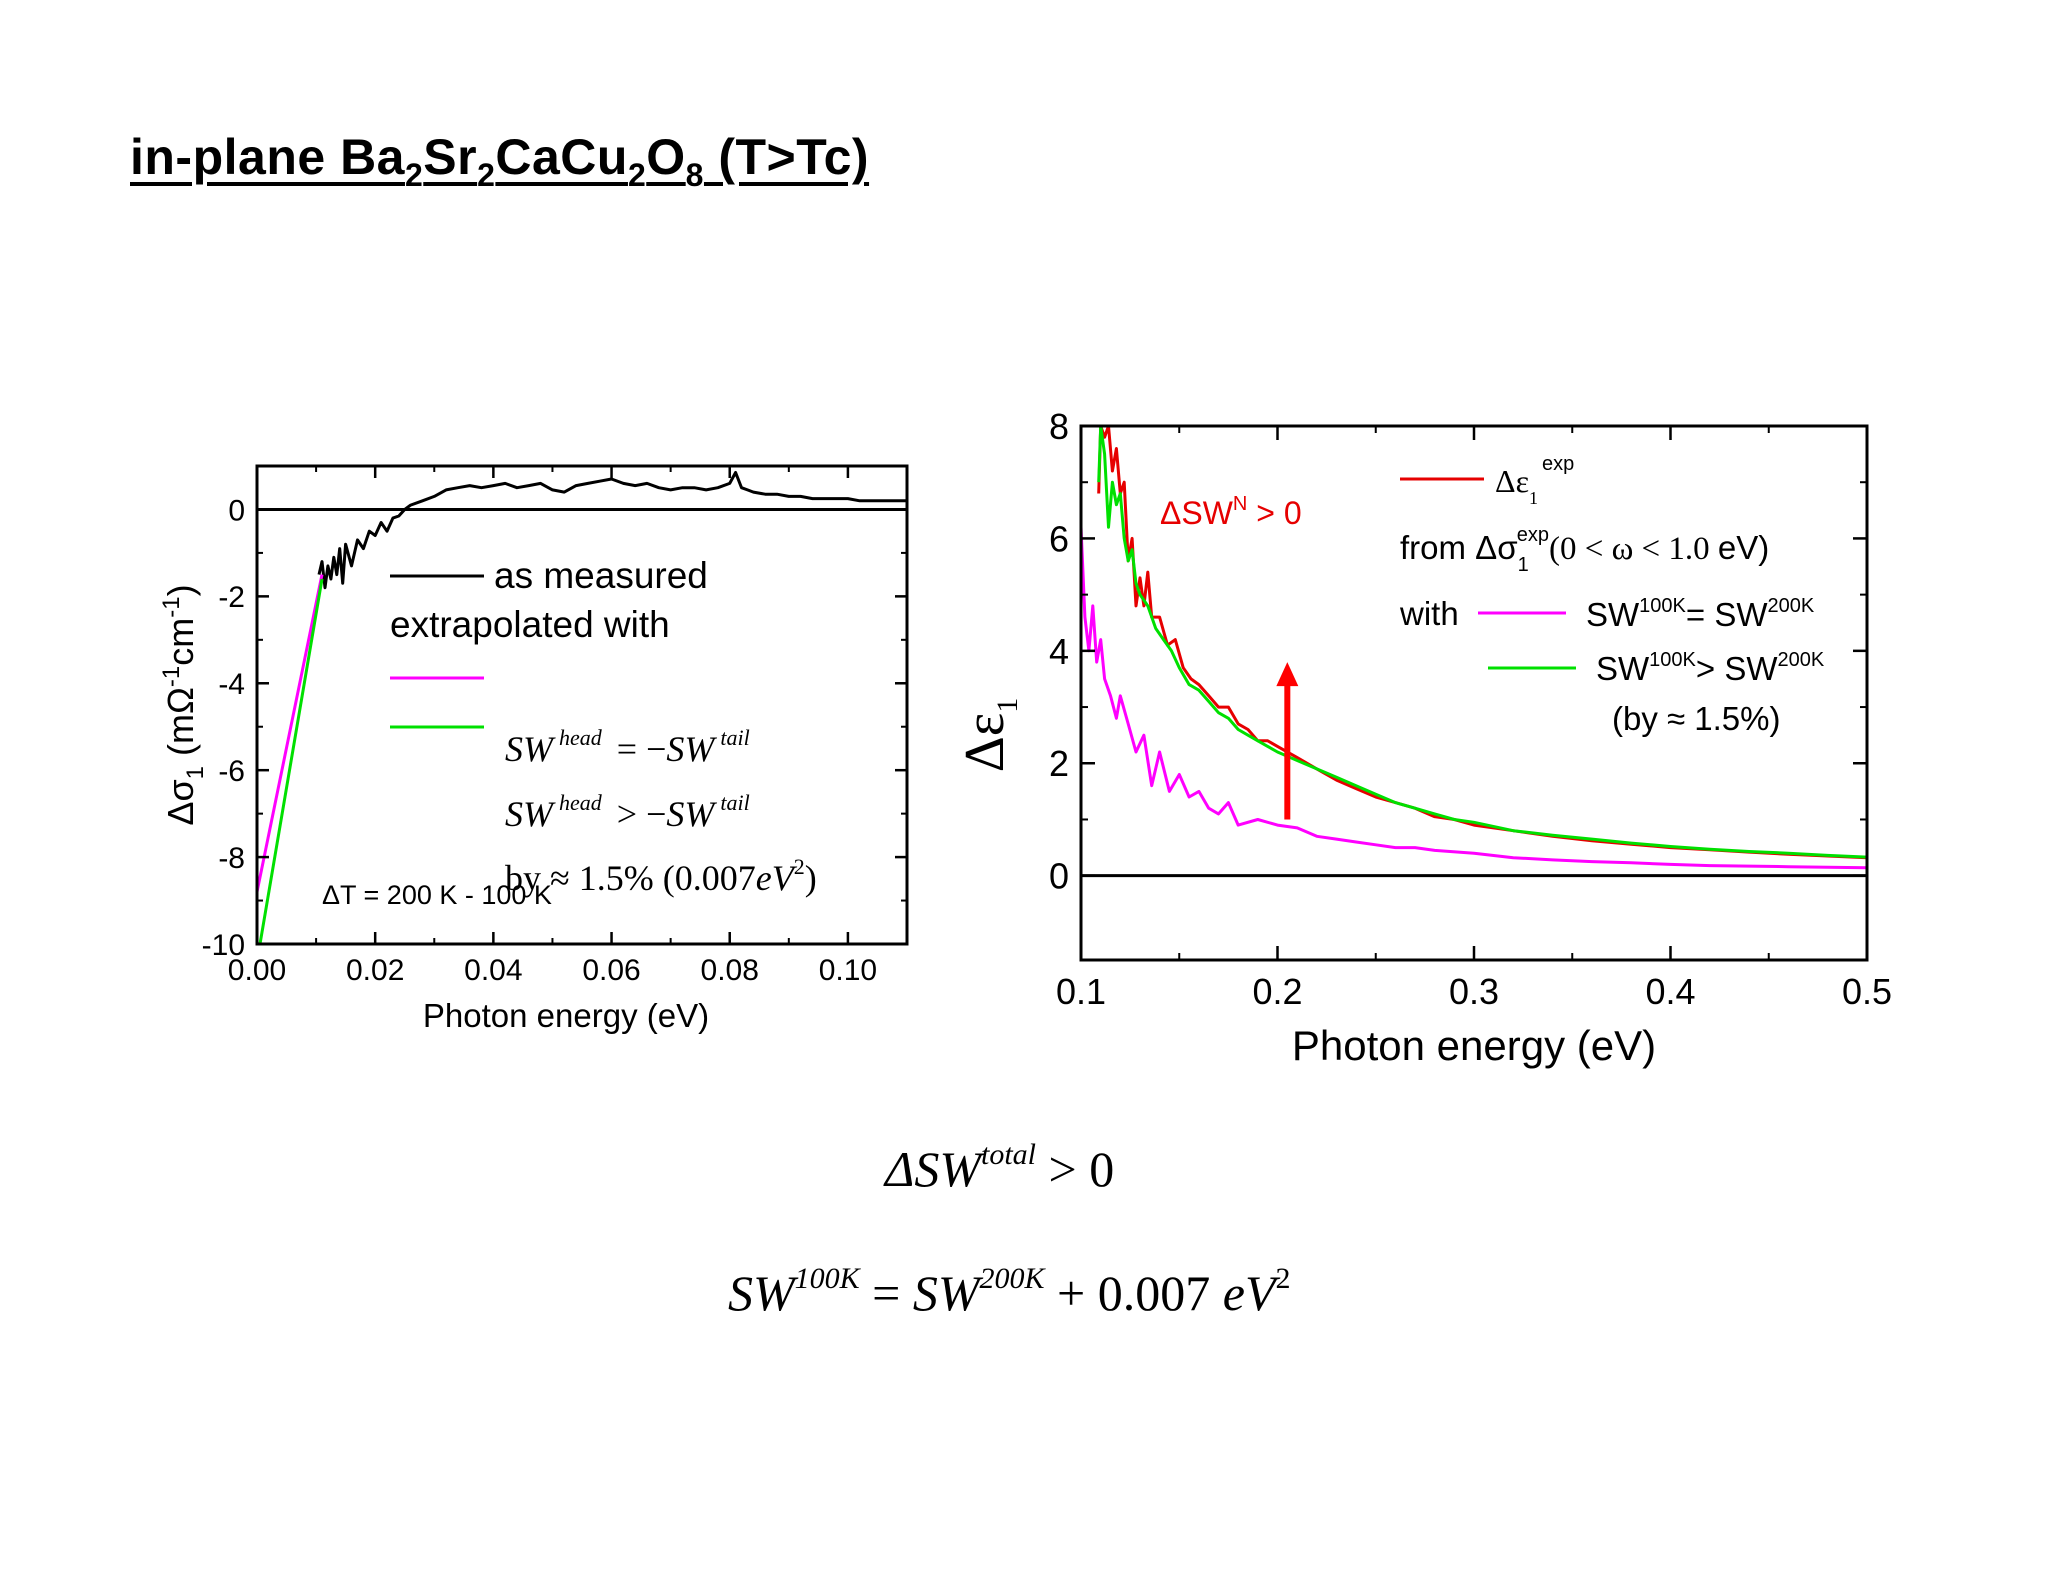  I want to click on left-ytick-label-1: -2, so click(231, 597).